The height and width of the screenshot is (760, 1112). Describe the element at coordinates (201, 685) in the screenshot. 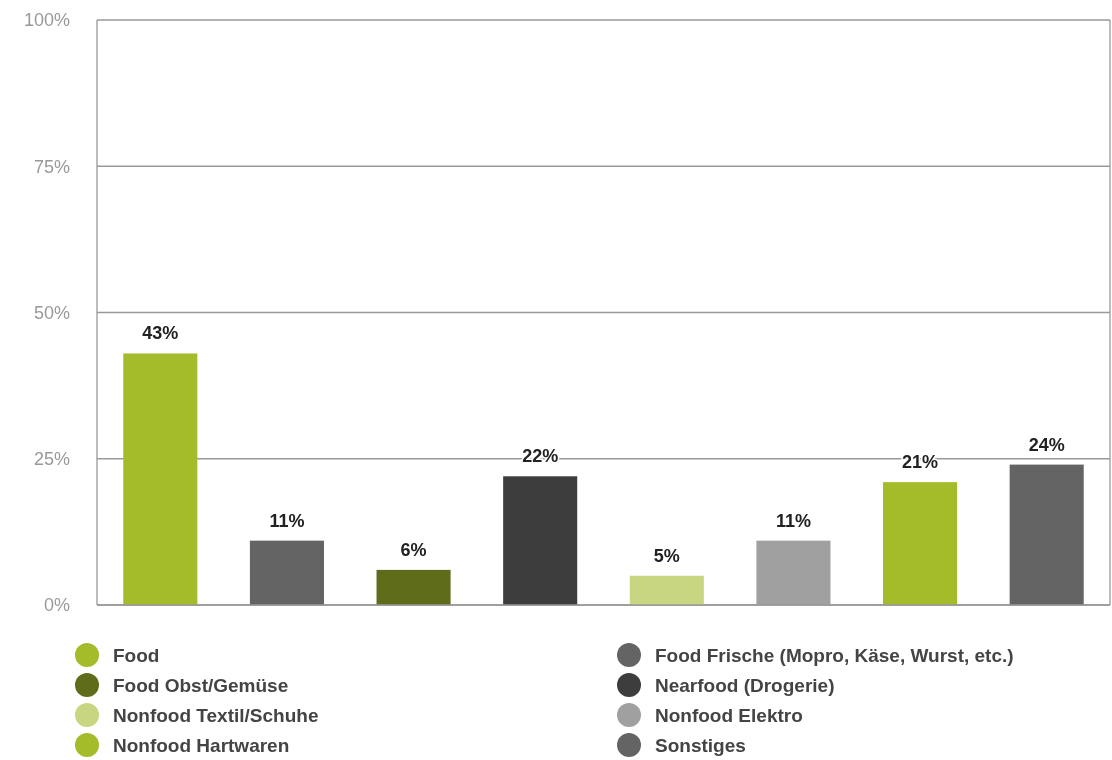

I see `legend-label: Food Obst/Gemüse` at that location.